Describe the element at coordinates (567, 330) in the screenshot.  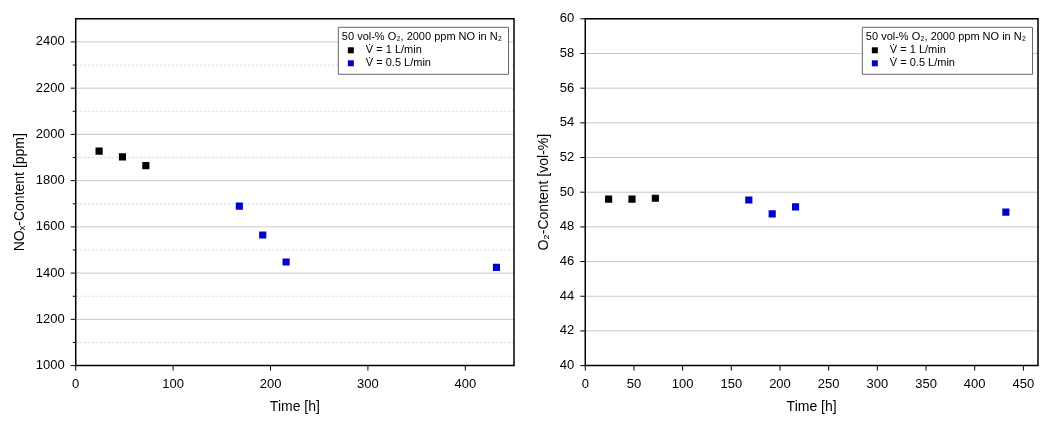
I see `y-tick-label: 42` at that location.